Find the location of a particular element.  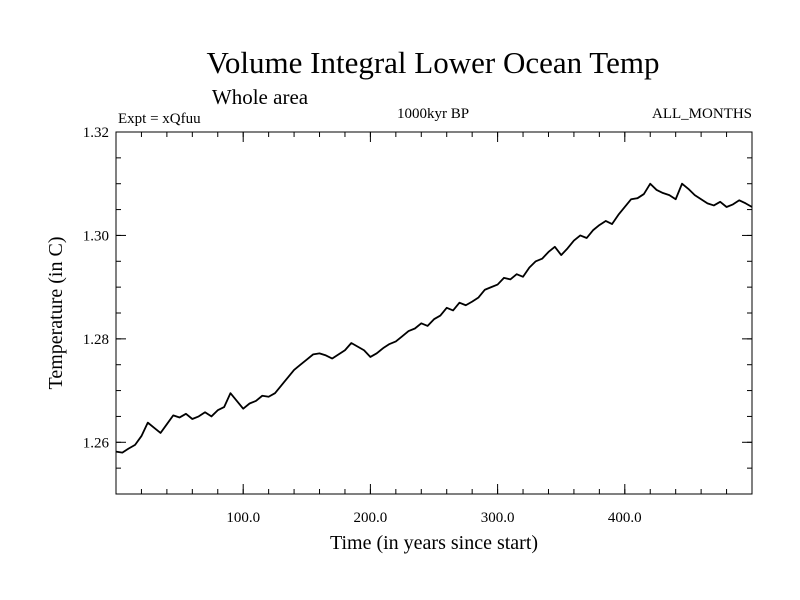

y-tick-label: 1.30 is located at coordinates (96, 236).